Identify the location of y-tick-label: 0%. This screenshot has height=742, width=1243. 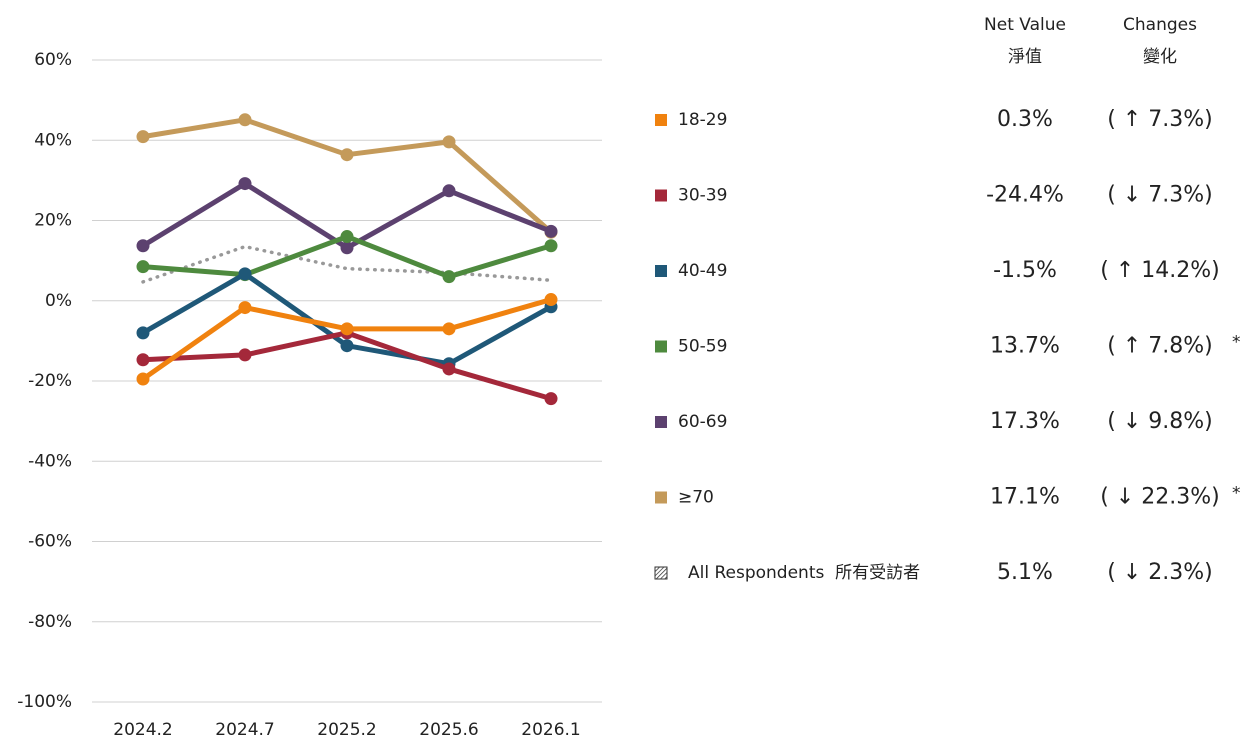
(58, 301).